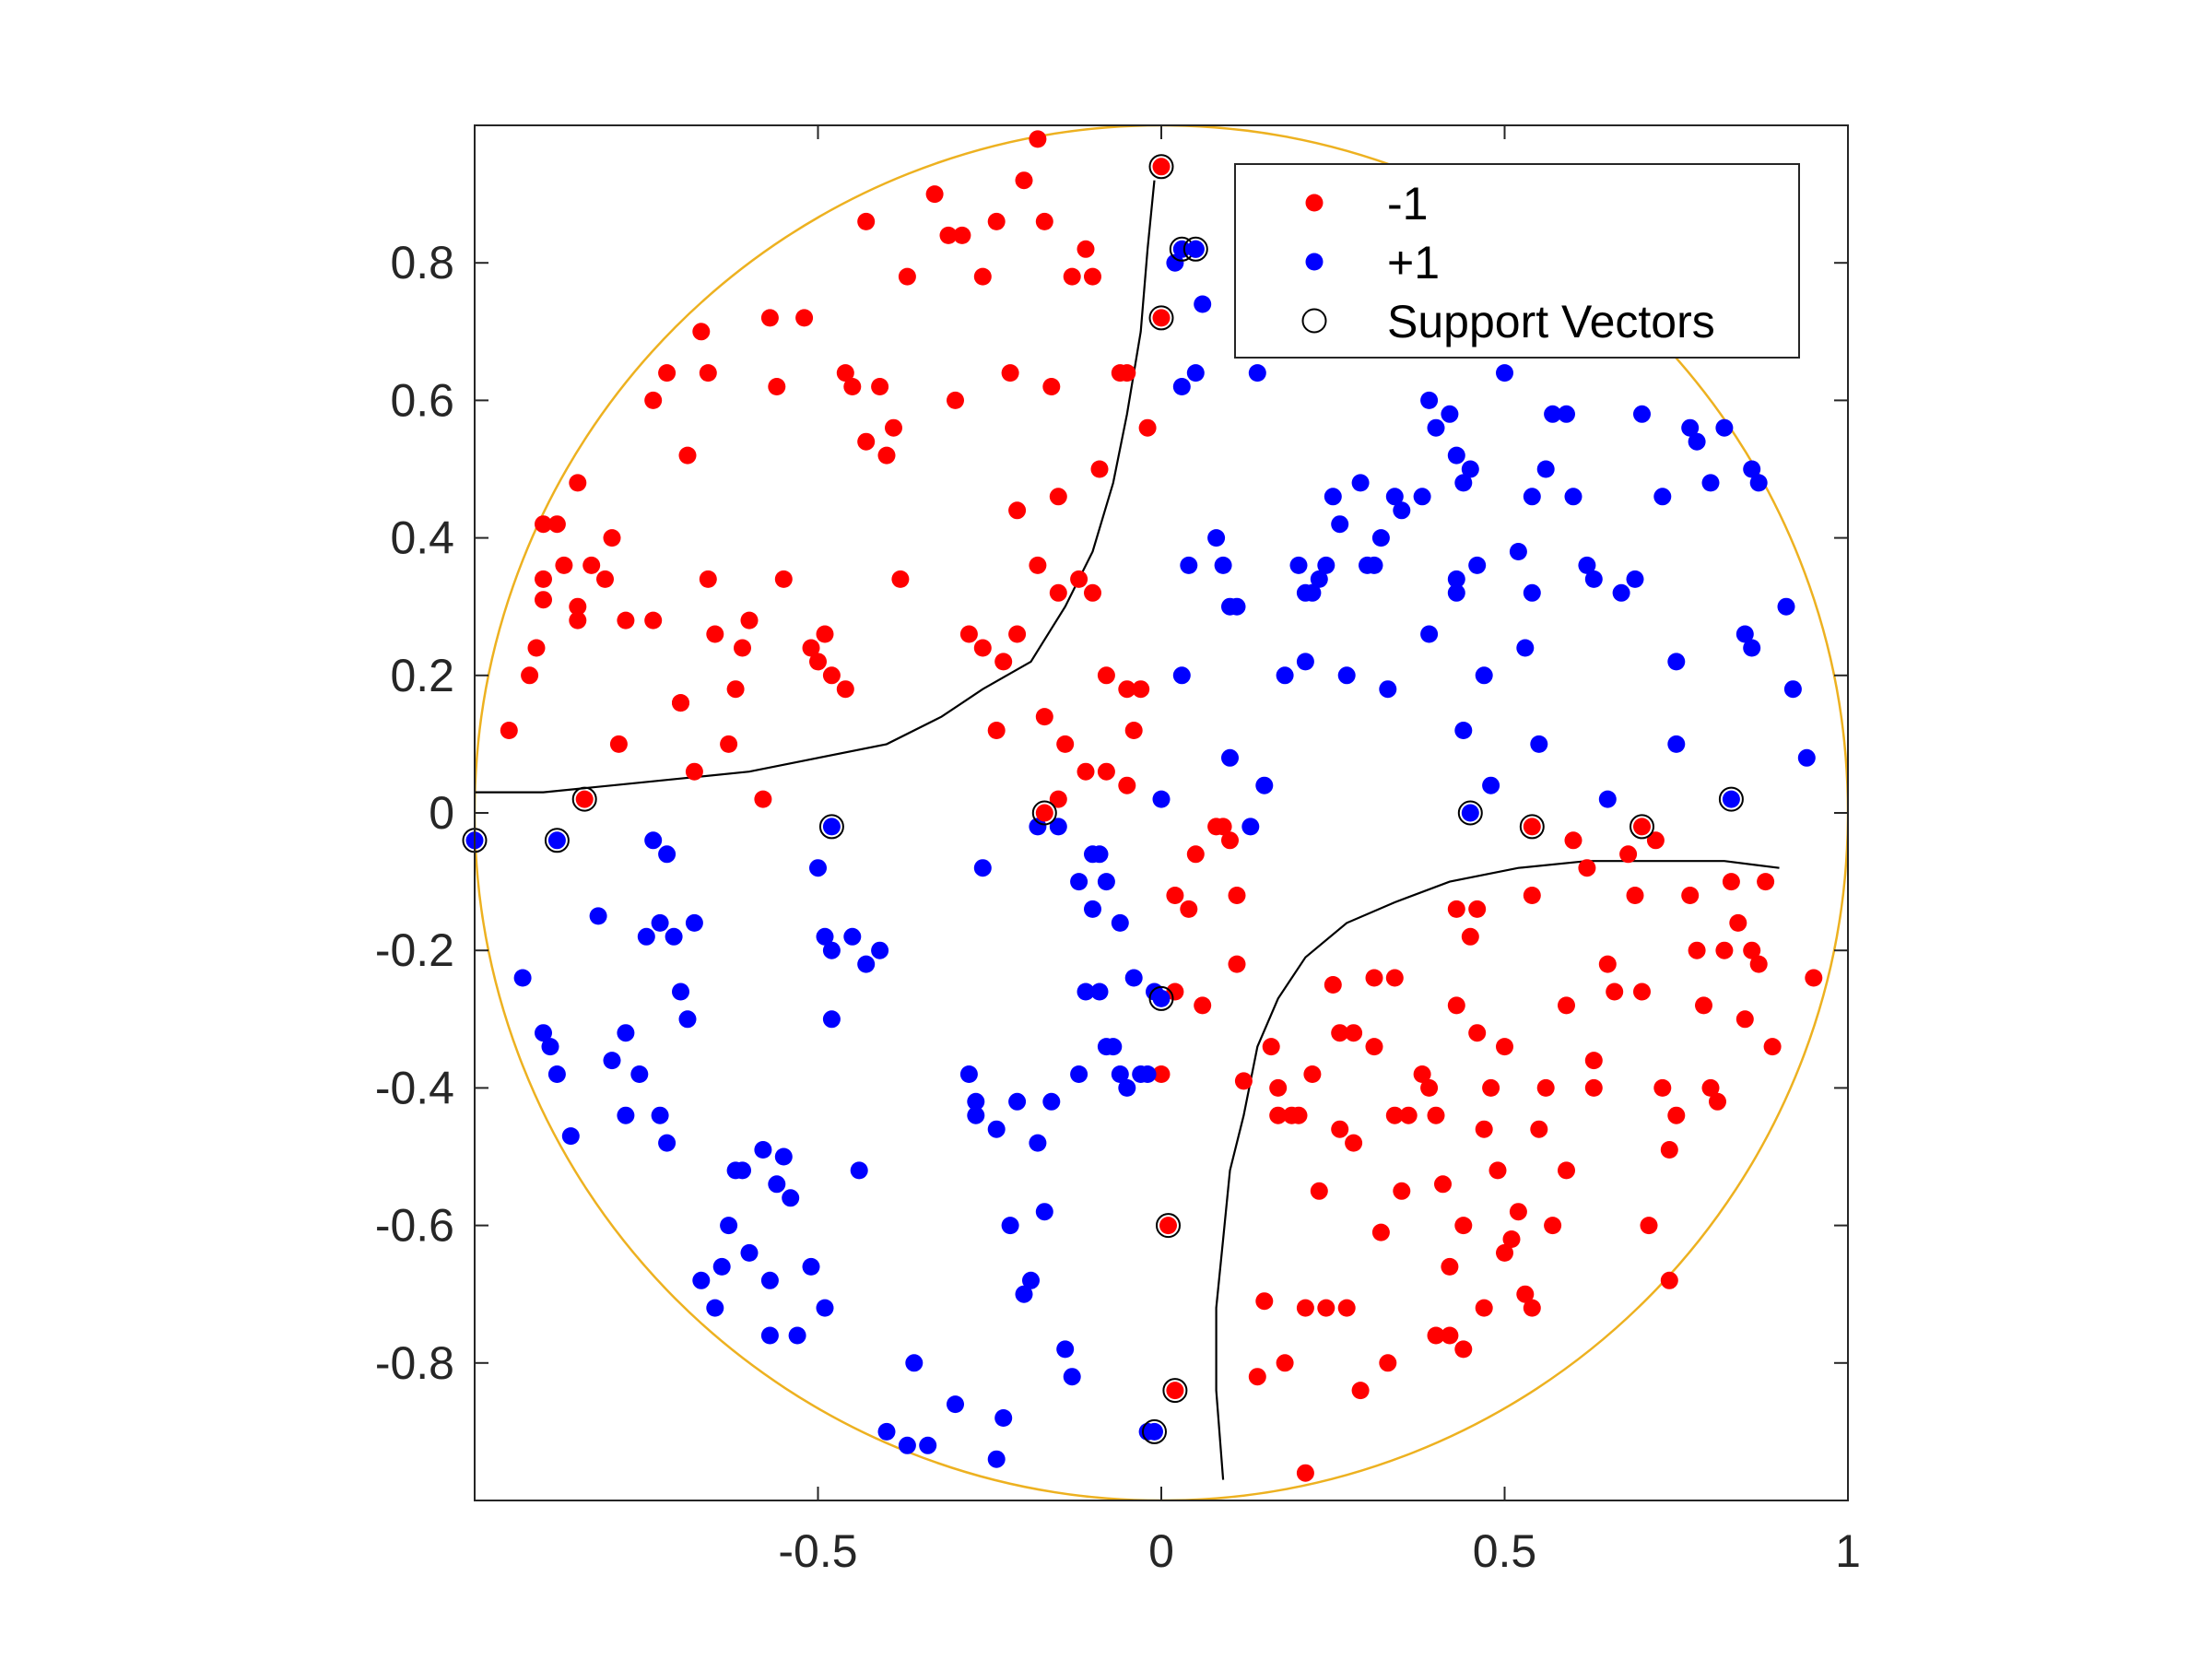 Image resolution: width=2212 pixels, height=1659 pixels. I want to click on legend-box, so click(1517, 261).